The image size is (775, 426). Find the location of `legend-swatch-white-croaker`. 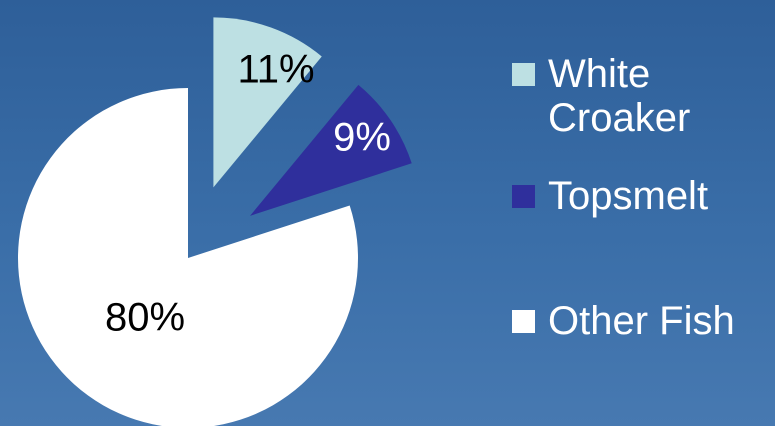

legend-swatch-white-croaker is located at coordinates (523, 74).